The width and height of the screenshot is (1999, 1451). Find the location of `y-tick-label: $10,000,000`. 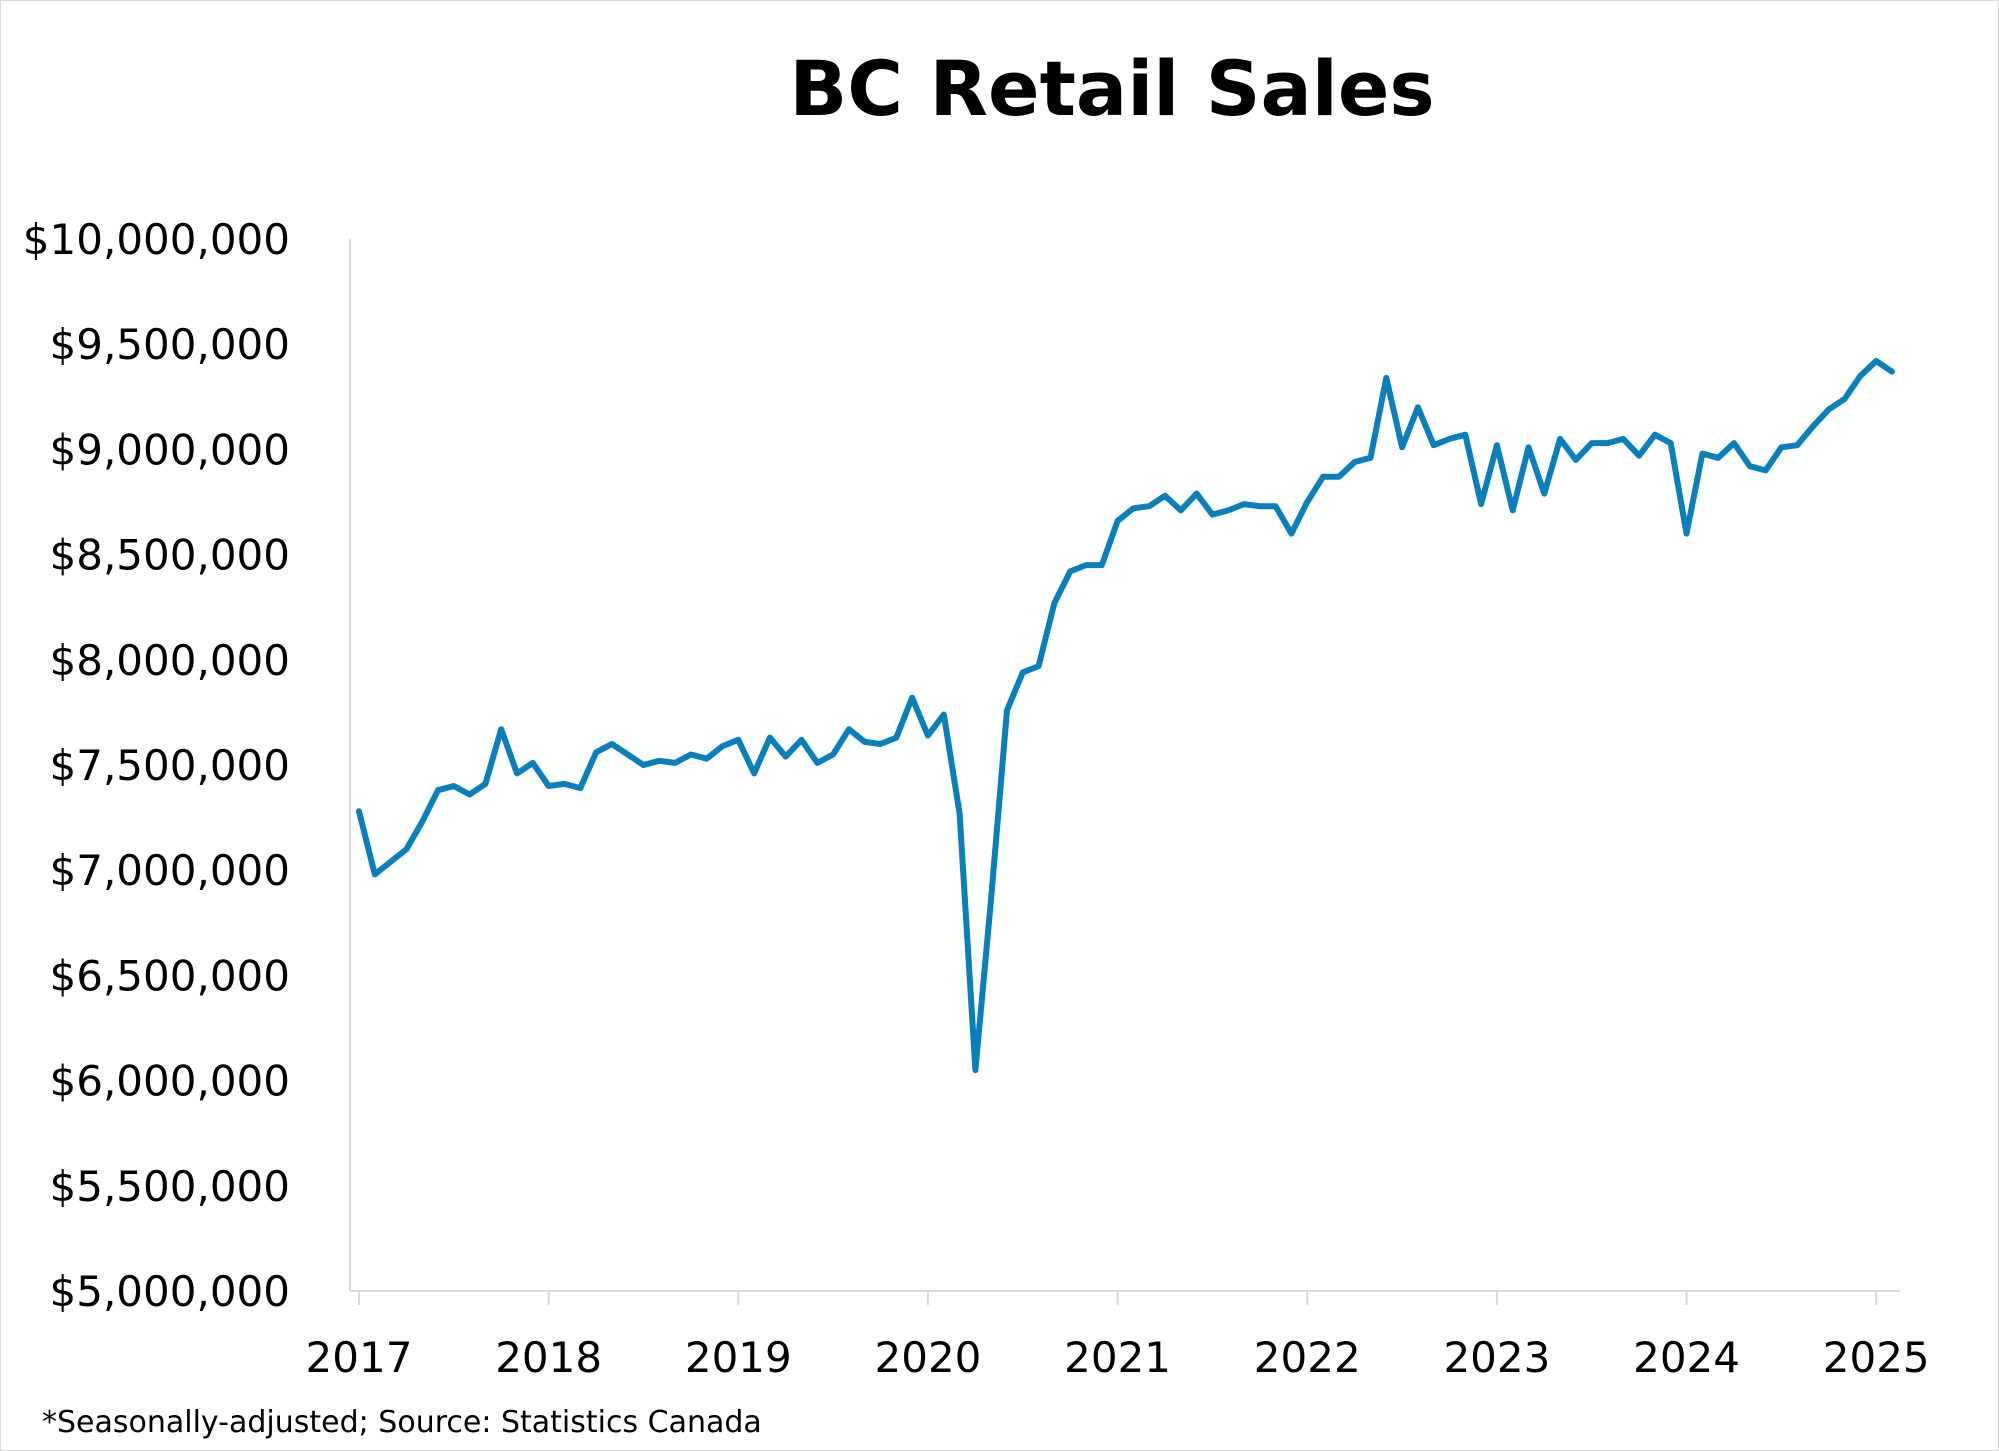

y-tick-label: $10,000,000 is located at coordinates (156, 239).